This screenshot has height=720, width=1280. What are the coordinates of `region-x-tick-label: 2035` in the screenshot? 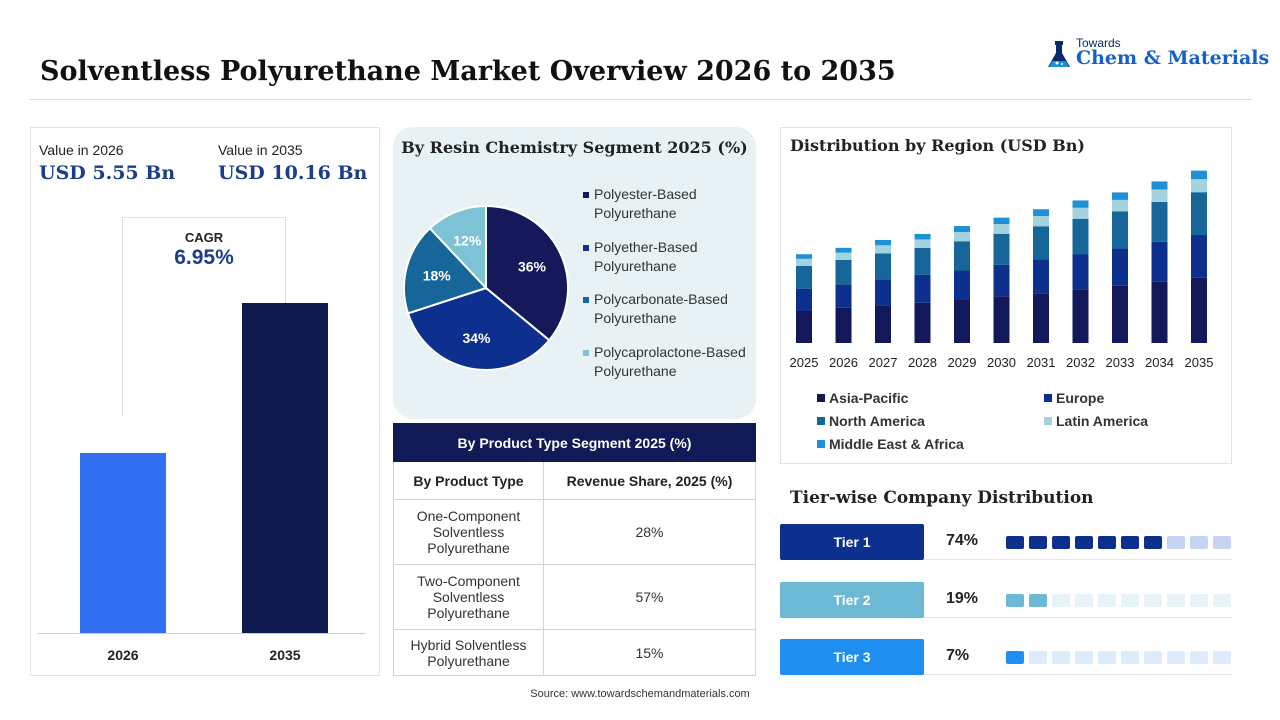 It's located at (1199, 362).